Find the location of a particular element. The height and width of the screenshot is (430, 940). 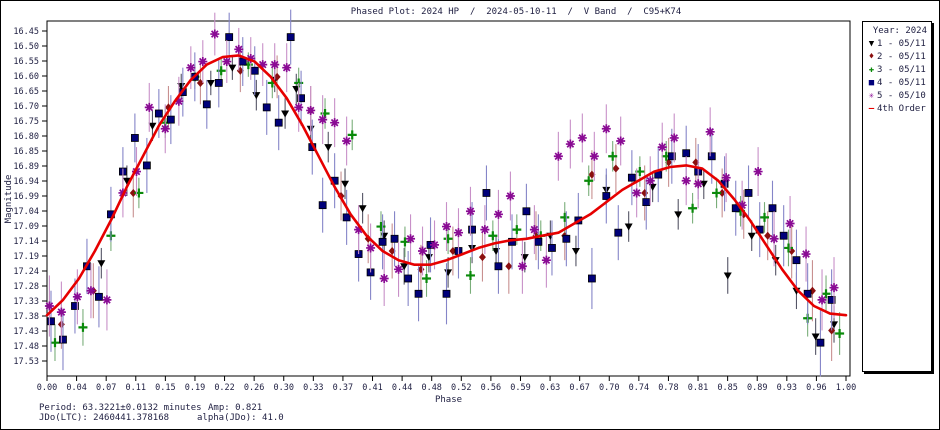

legend-item-3: ✚ 3 - 05/11 is located at coordinates (897, 70).